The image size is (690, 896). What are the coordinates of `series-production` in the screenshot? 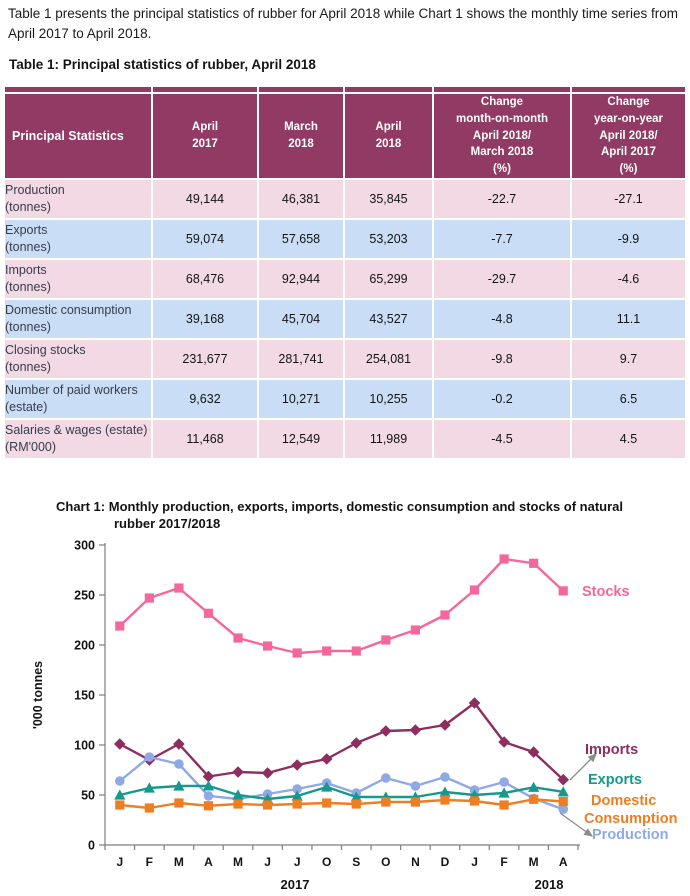 It's located at (341, 783).